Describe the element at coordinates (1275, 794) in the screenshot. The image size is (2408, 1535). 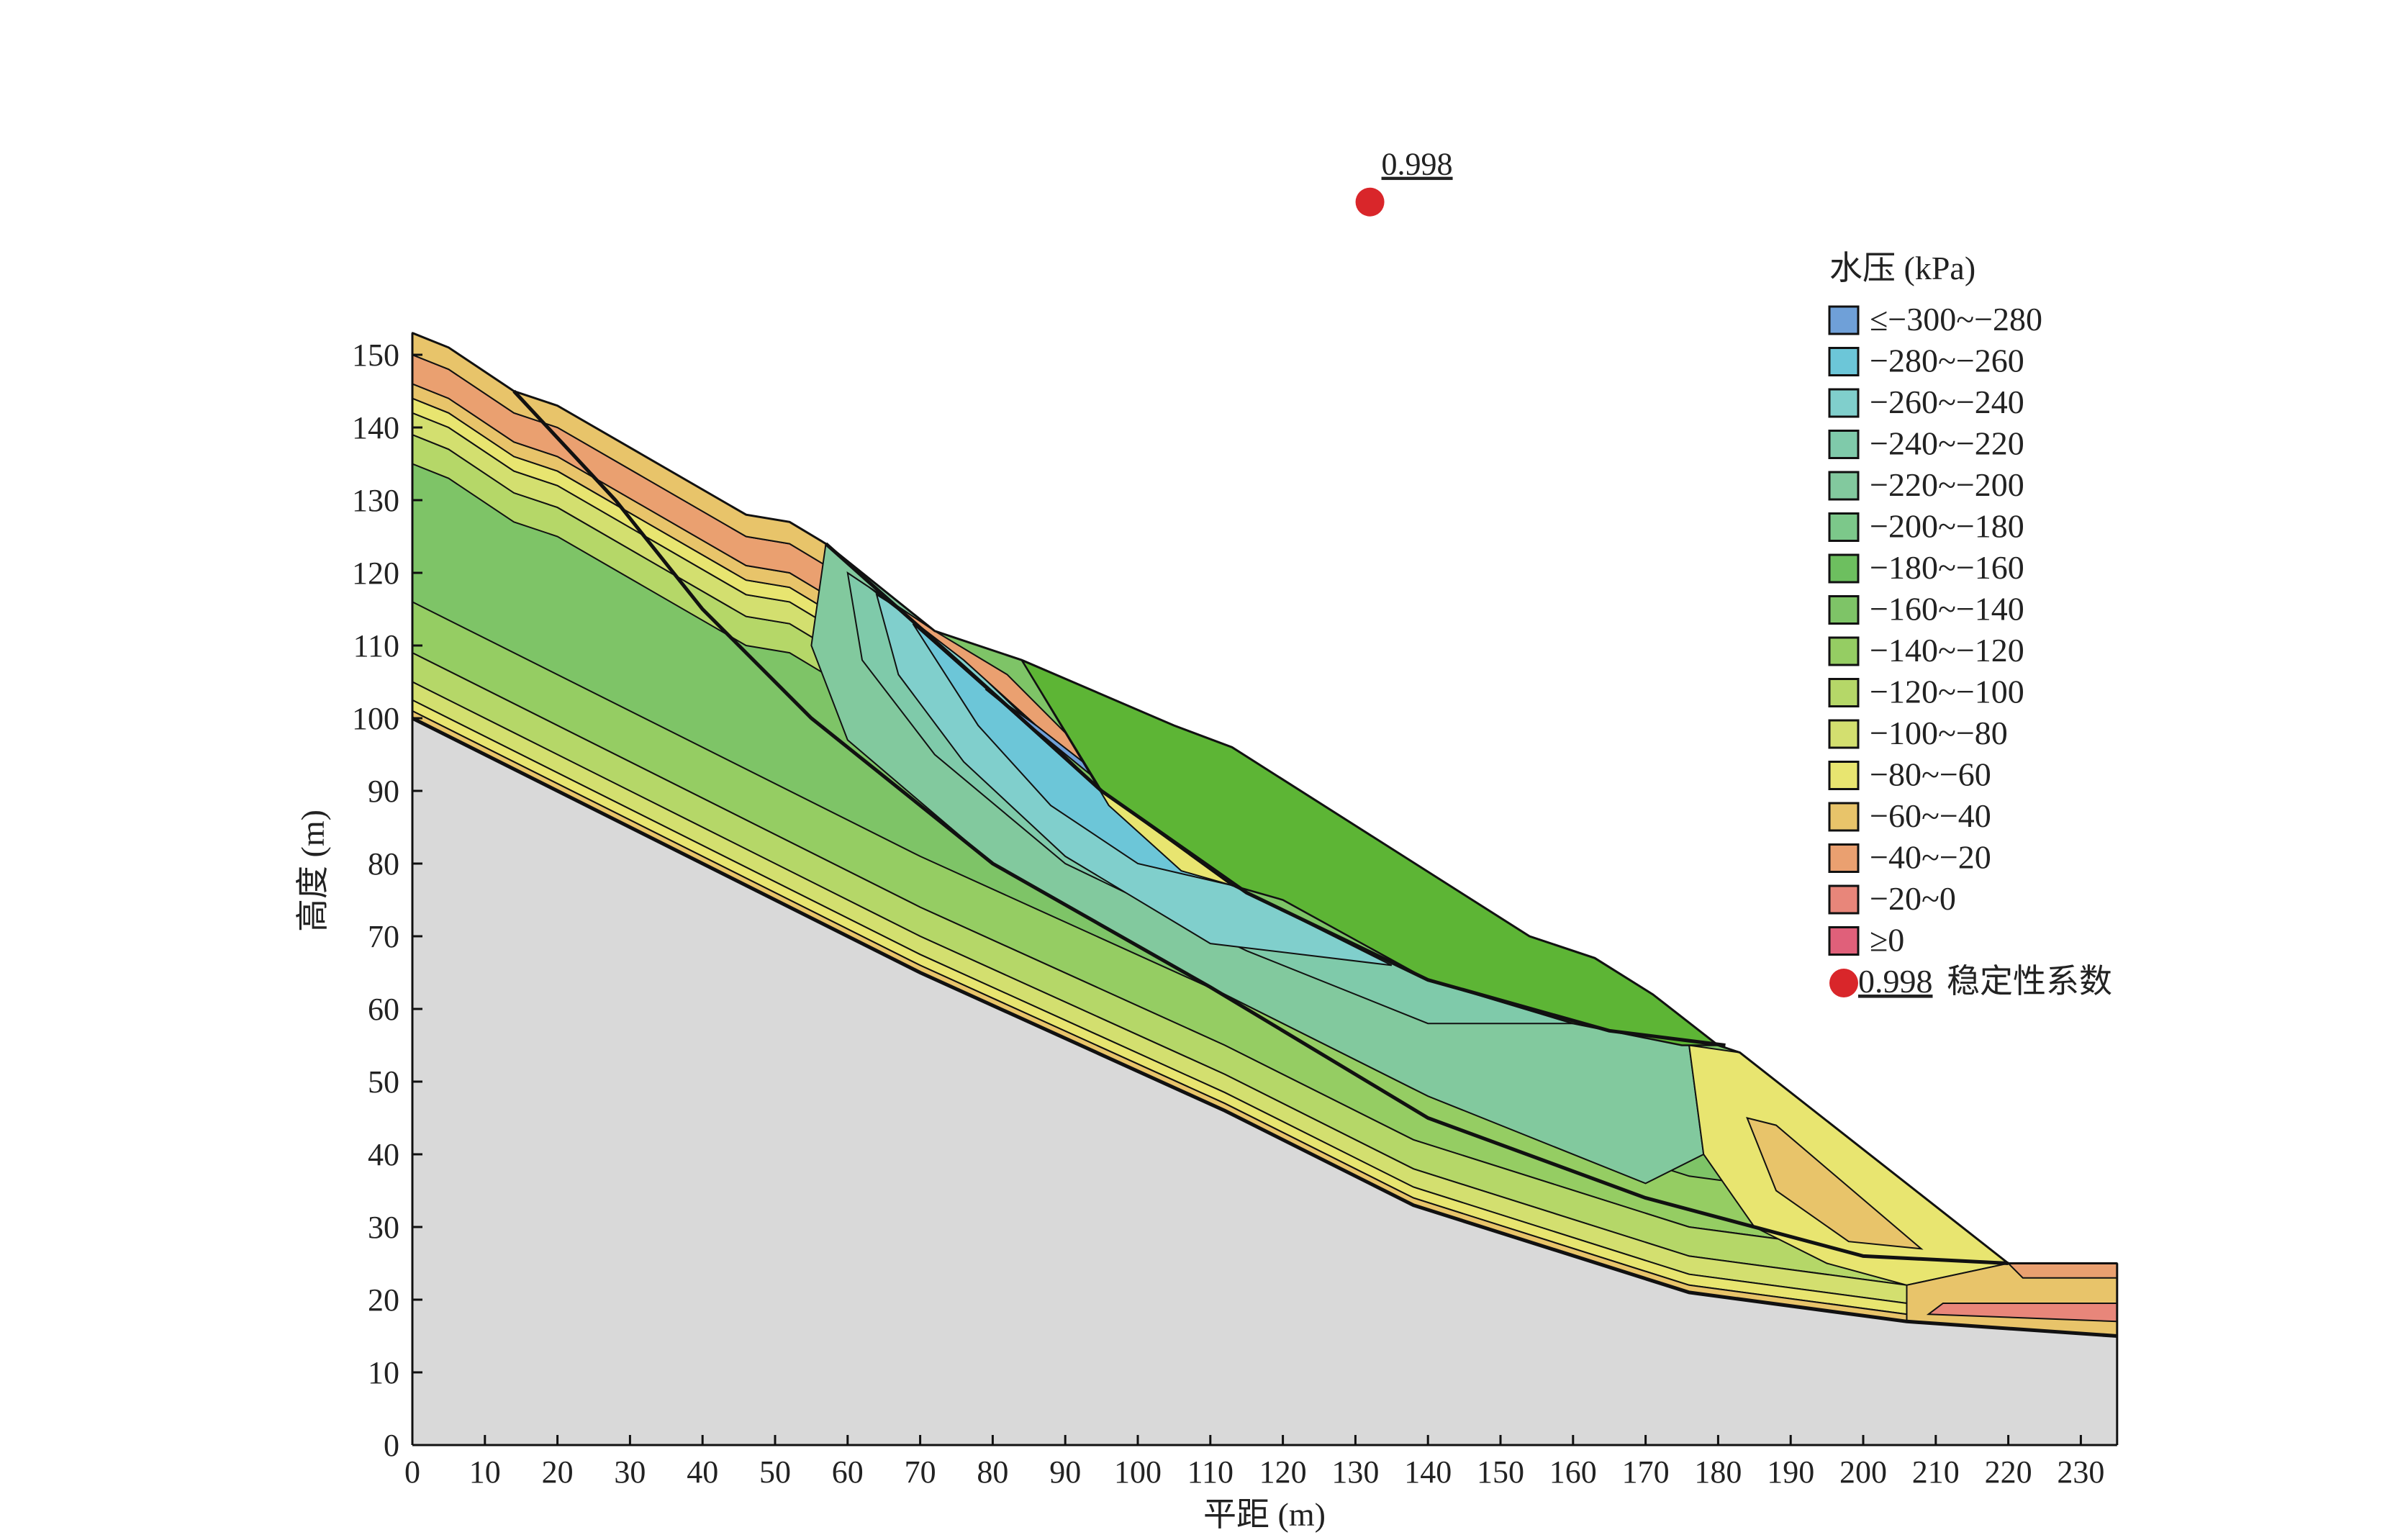
I see `slip-surface-line` at that location.